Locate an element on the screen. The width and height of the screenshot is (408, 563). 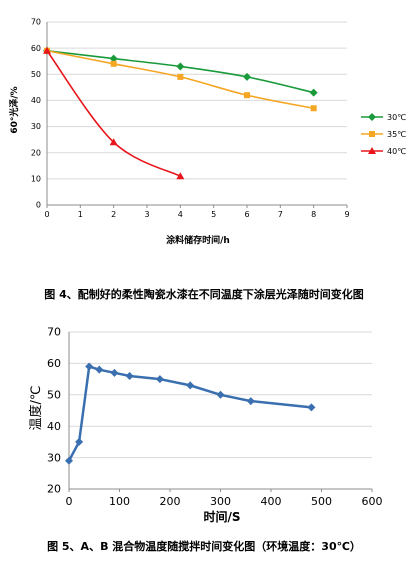
x-tick-label: 300 is located at coordinates (220, 501).